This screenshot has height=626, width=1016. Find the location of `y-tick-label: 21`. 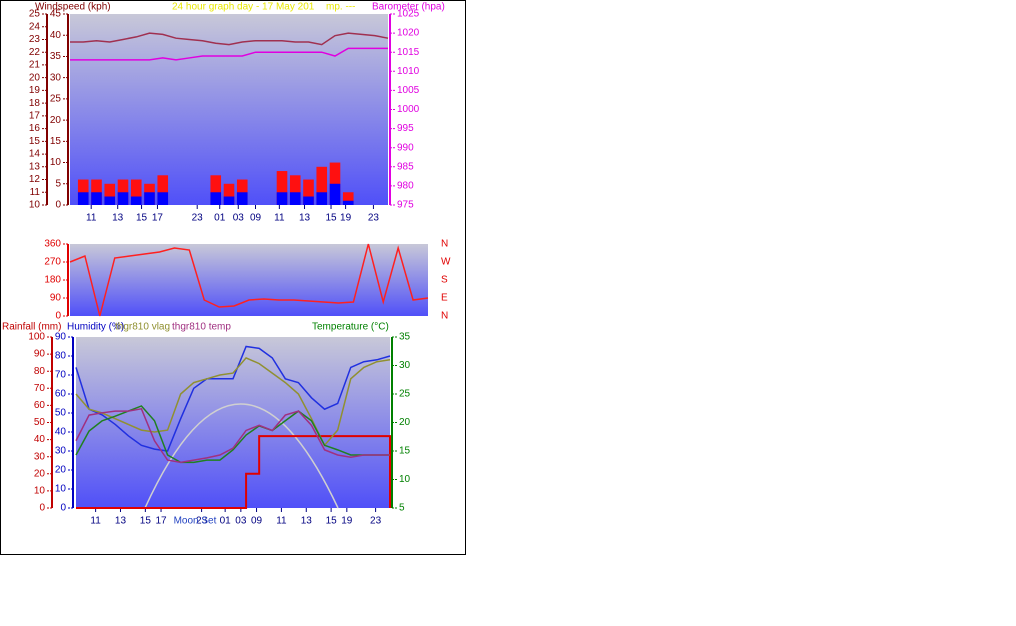

y-tick-label: 21 is located at coordinates (35, 65).